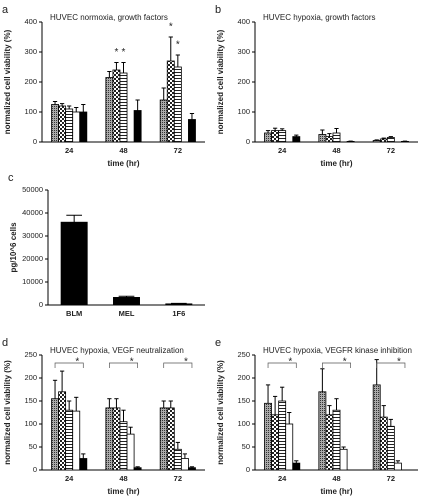  What do you see at coordinates (5, 10) in the screenshot?
I see `panel-label: a` at bounding box center [5, 10].